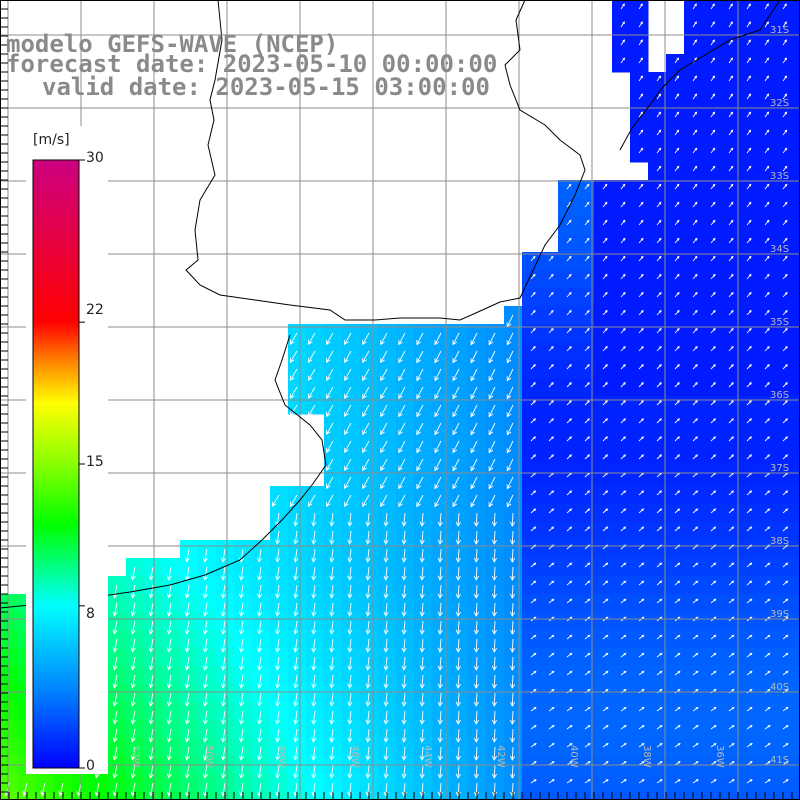 This screenshot has height=800, width=800. What do you see at coordinates (573, 756) in the screenshot?
I see `longitude-label: 40W` at bounding box center [573, 756].